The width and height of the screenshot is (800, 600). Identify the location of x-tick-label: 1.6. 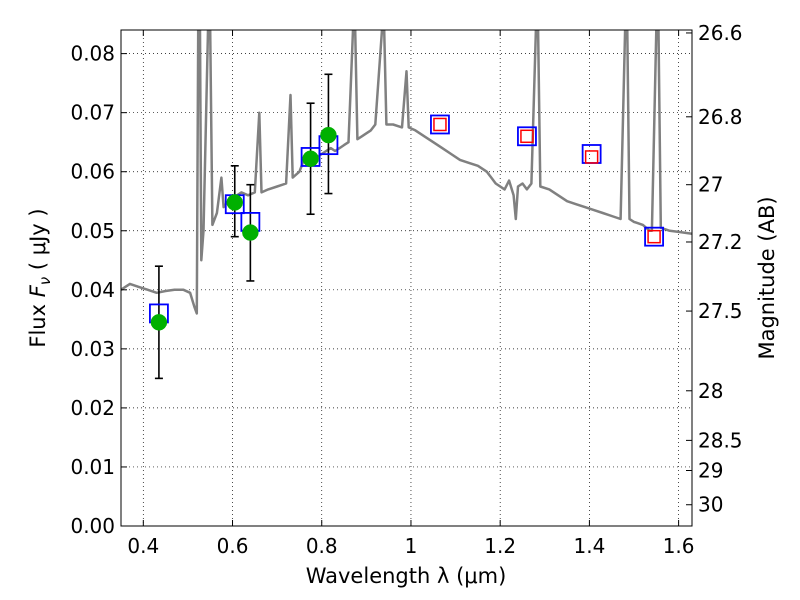
(679, 546).